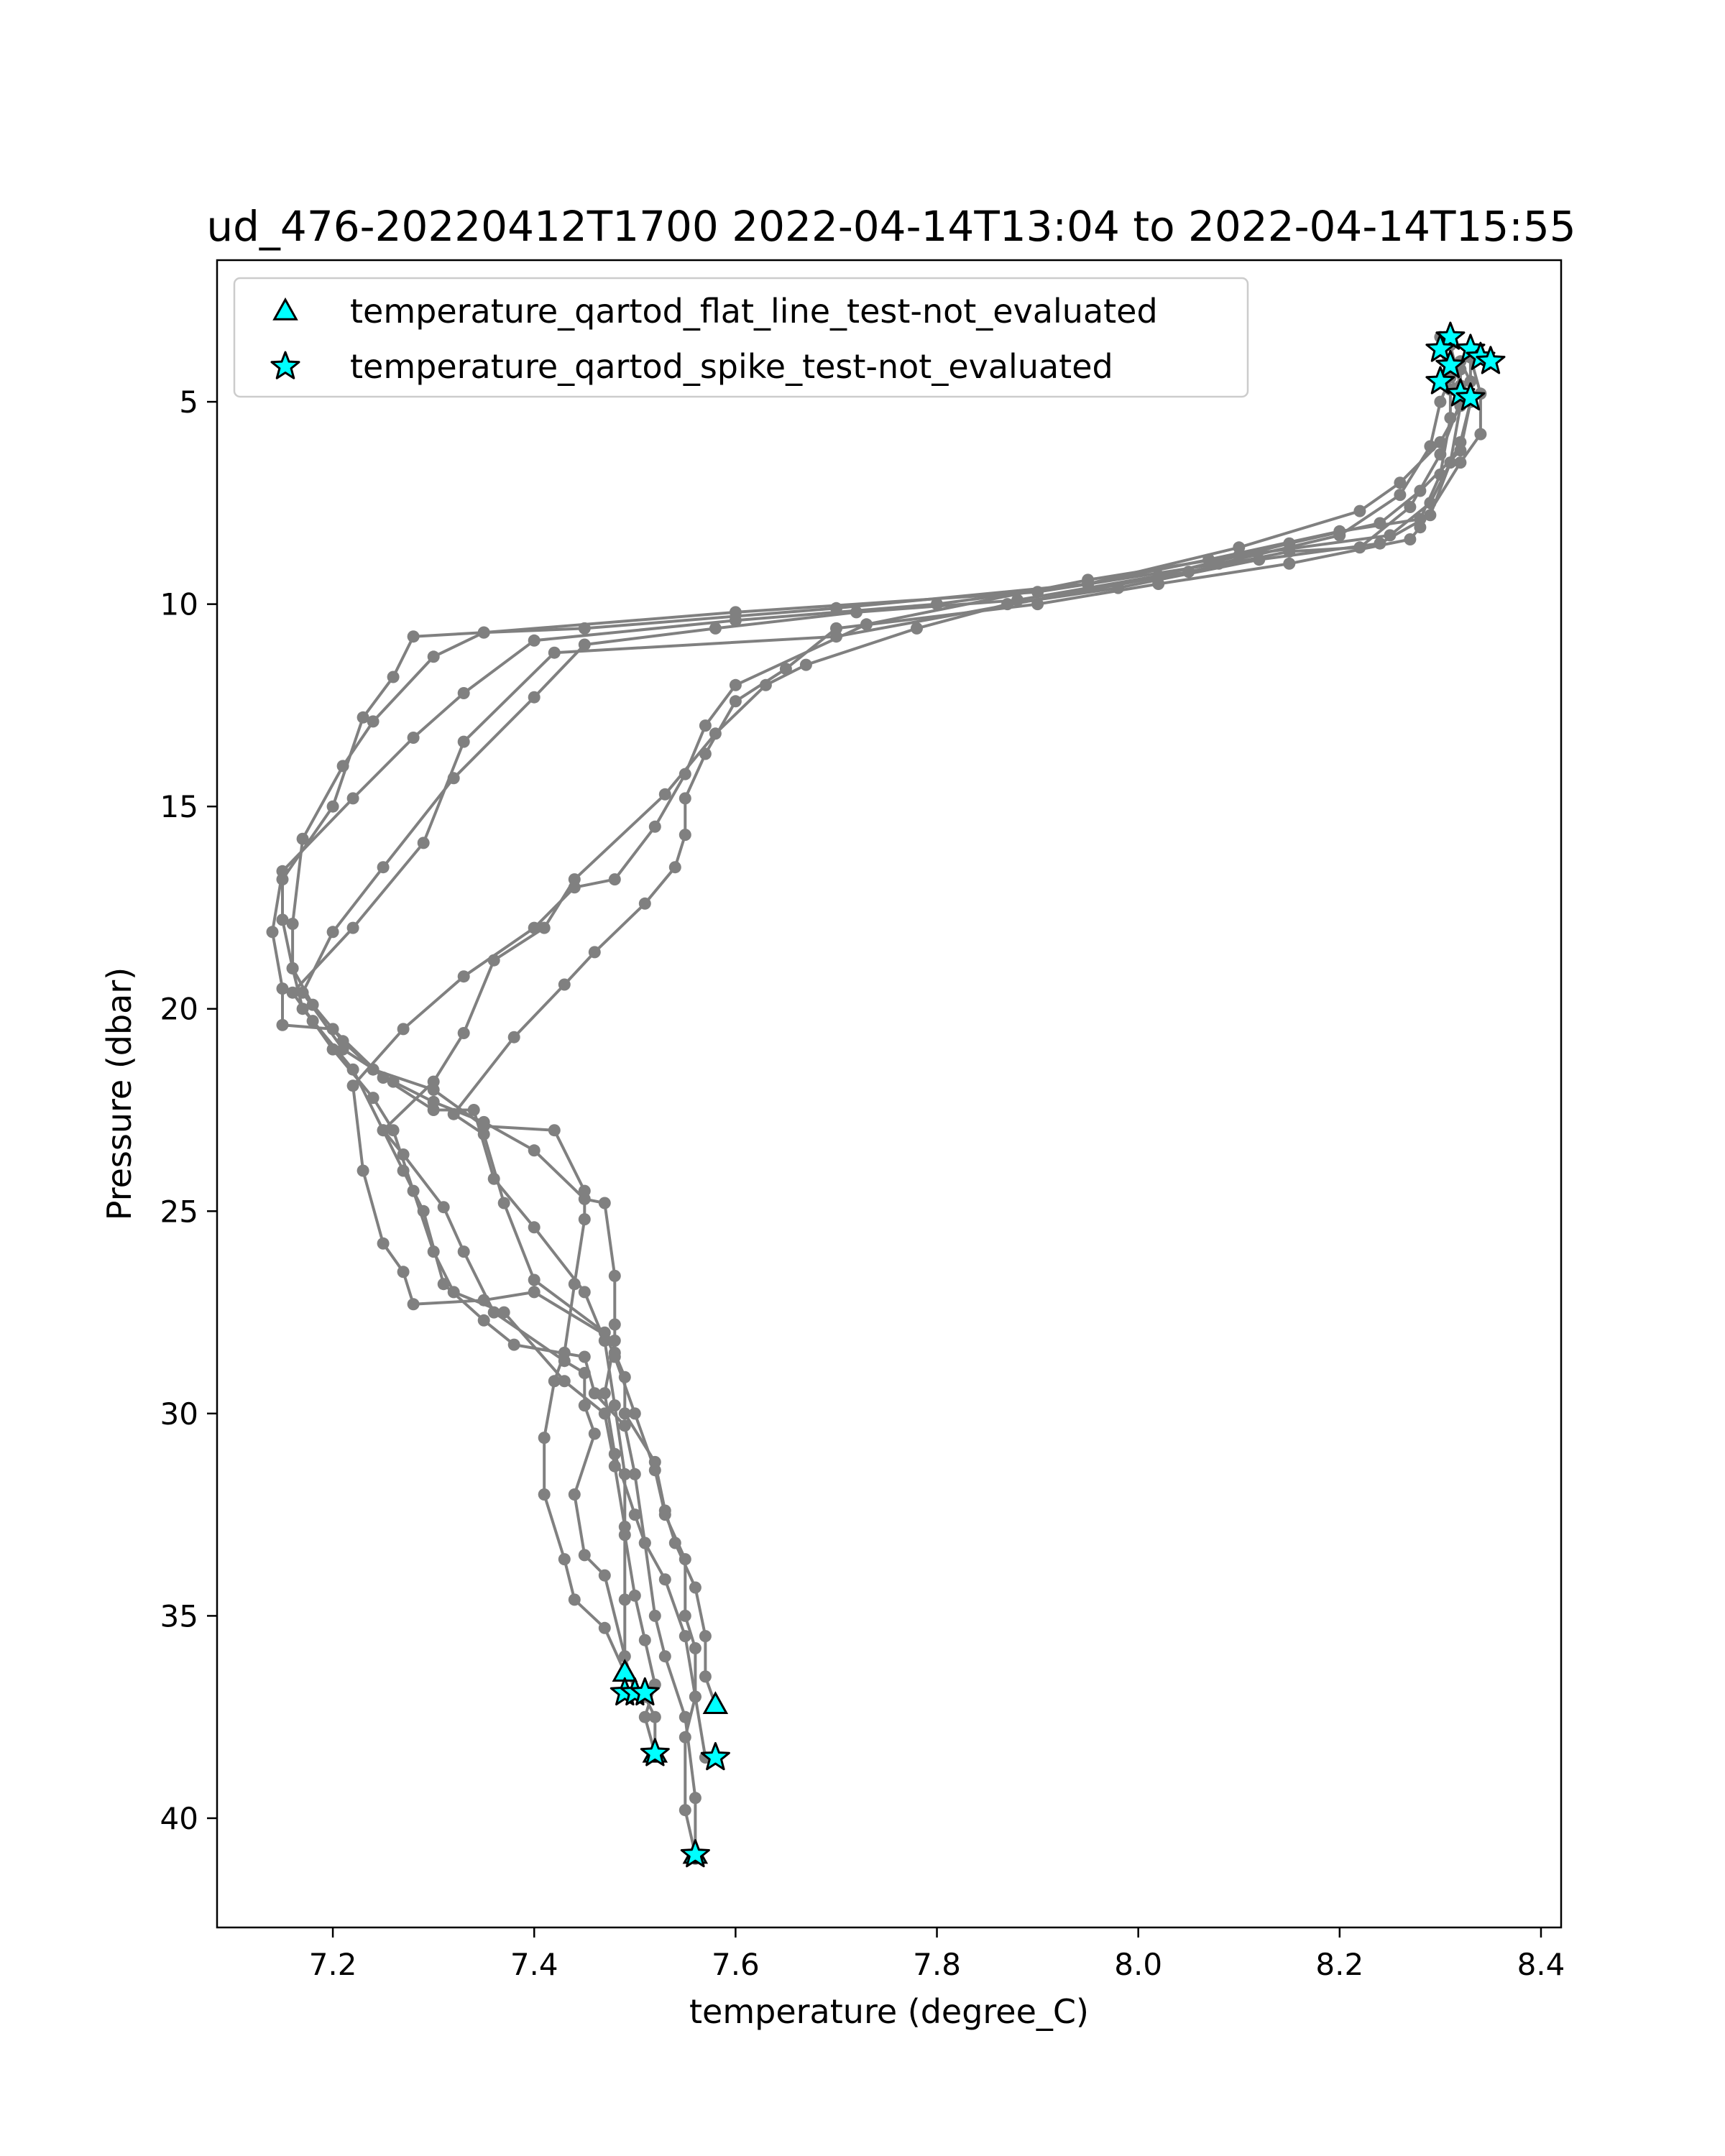 The image size is (1725, 2156). What do you see at coordinates (179, 1414) in the screenshot?
I see `y-tick-label: 30` at bounding box center [179, 1414].